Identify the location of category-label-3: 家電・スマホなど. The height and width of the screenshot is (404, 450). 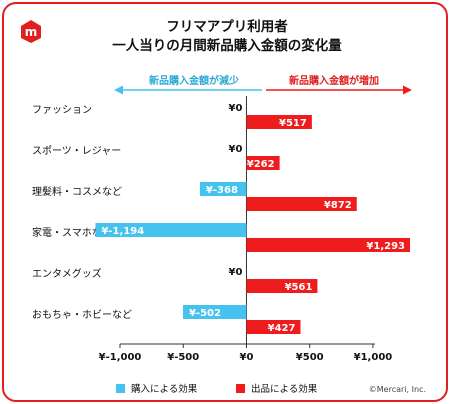
(72, 232).